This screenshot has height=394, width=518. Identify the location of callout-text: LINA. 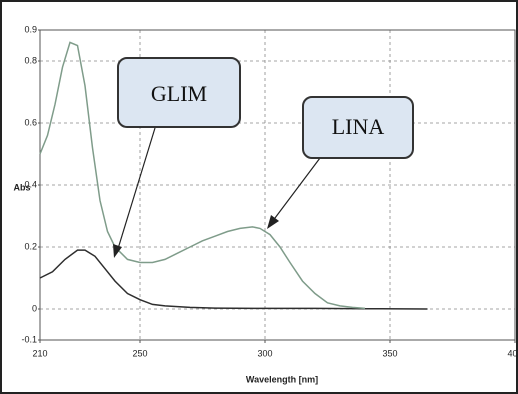
(358, 126).